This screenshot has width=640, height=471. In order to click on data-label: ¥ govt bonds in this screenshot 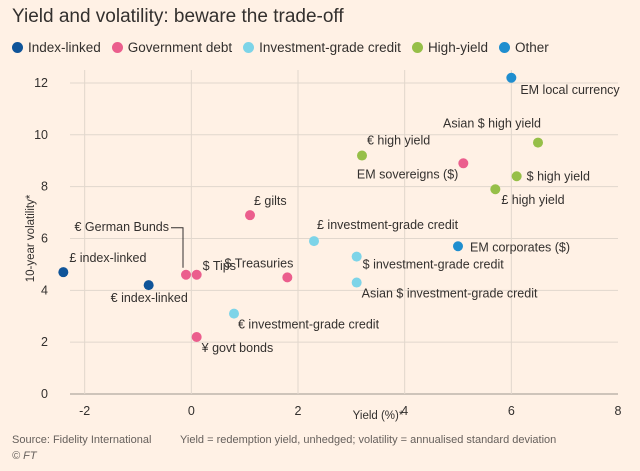, I will do `click(237, 348)`.